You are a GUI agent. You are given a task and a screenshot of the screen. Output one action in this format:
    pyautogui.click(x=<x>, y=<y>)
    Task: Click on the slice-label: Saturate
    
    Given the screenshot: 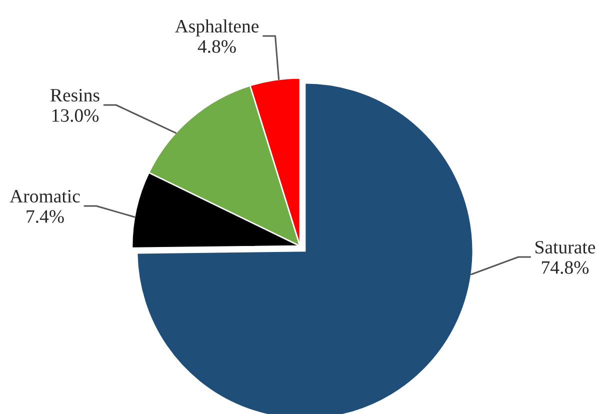 What is the action you would take?
    pyautogui.click(x=566, y=247)
    